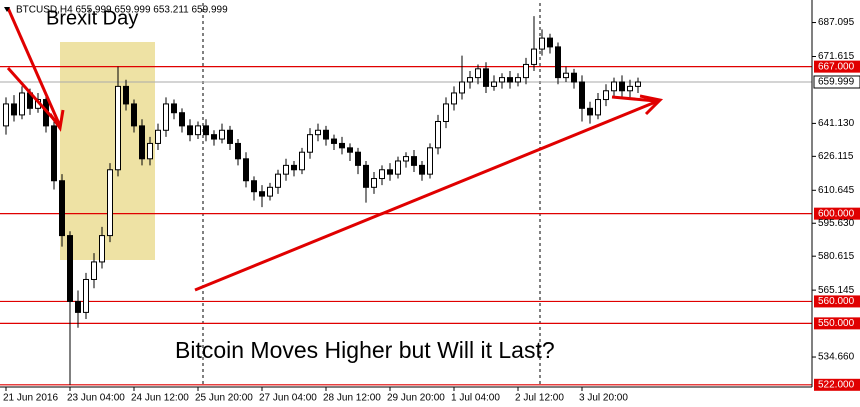 Image resolution: width=860 pixels, height=407 pixels. Describe the element at coordinates (160, 398) in the screenshot. I see `x-tick-label: 24 Jun 12:00` at that location.